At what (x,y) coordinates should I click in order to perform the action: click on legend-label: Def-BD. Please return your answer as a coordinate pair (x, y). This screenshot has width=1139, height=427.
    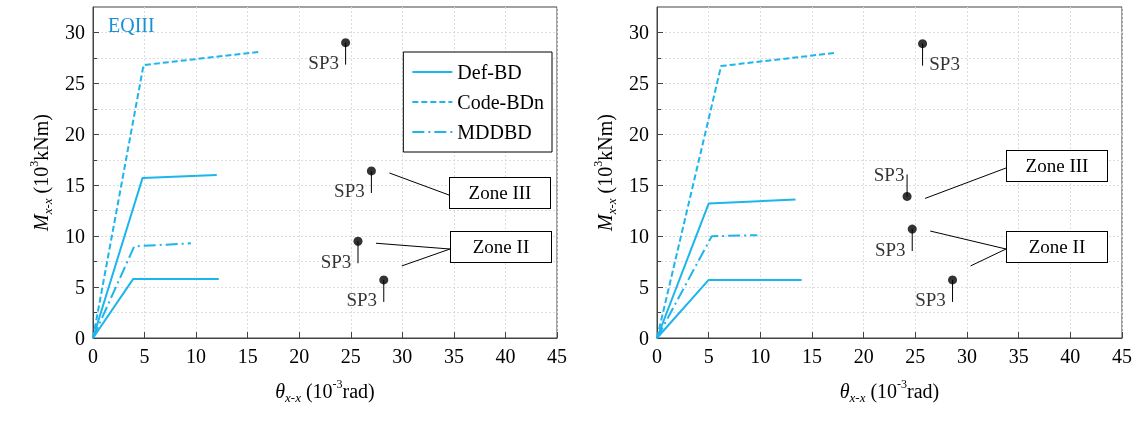
    Looking at the image, I should click on (489, 72).